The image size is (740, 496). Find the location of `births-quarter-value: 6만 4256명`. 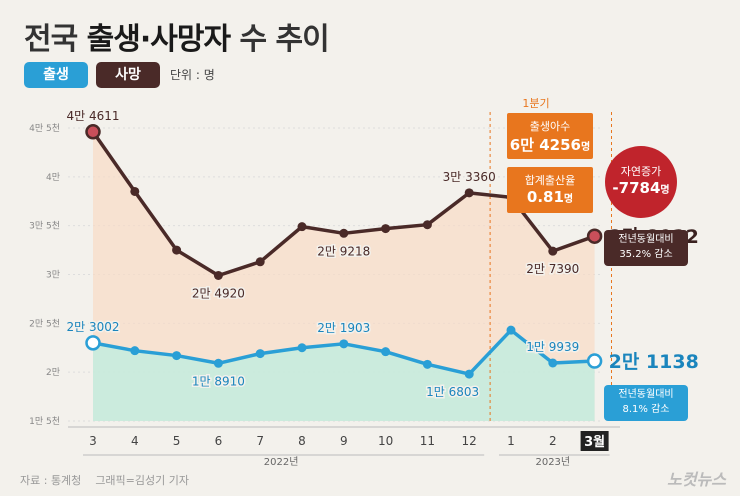

births-quarter-value: 6만 4256명 is located at coordinates (550, 144).